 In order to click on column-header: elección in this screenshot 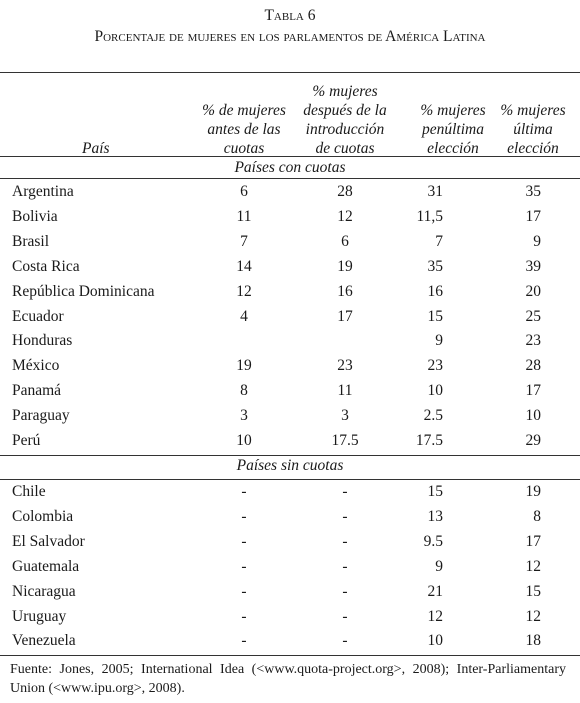, I will do `click(453, 148)`.